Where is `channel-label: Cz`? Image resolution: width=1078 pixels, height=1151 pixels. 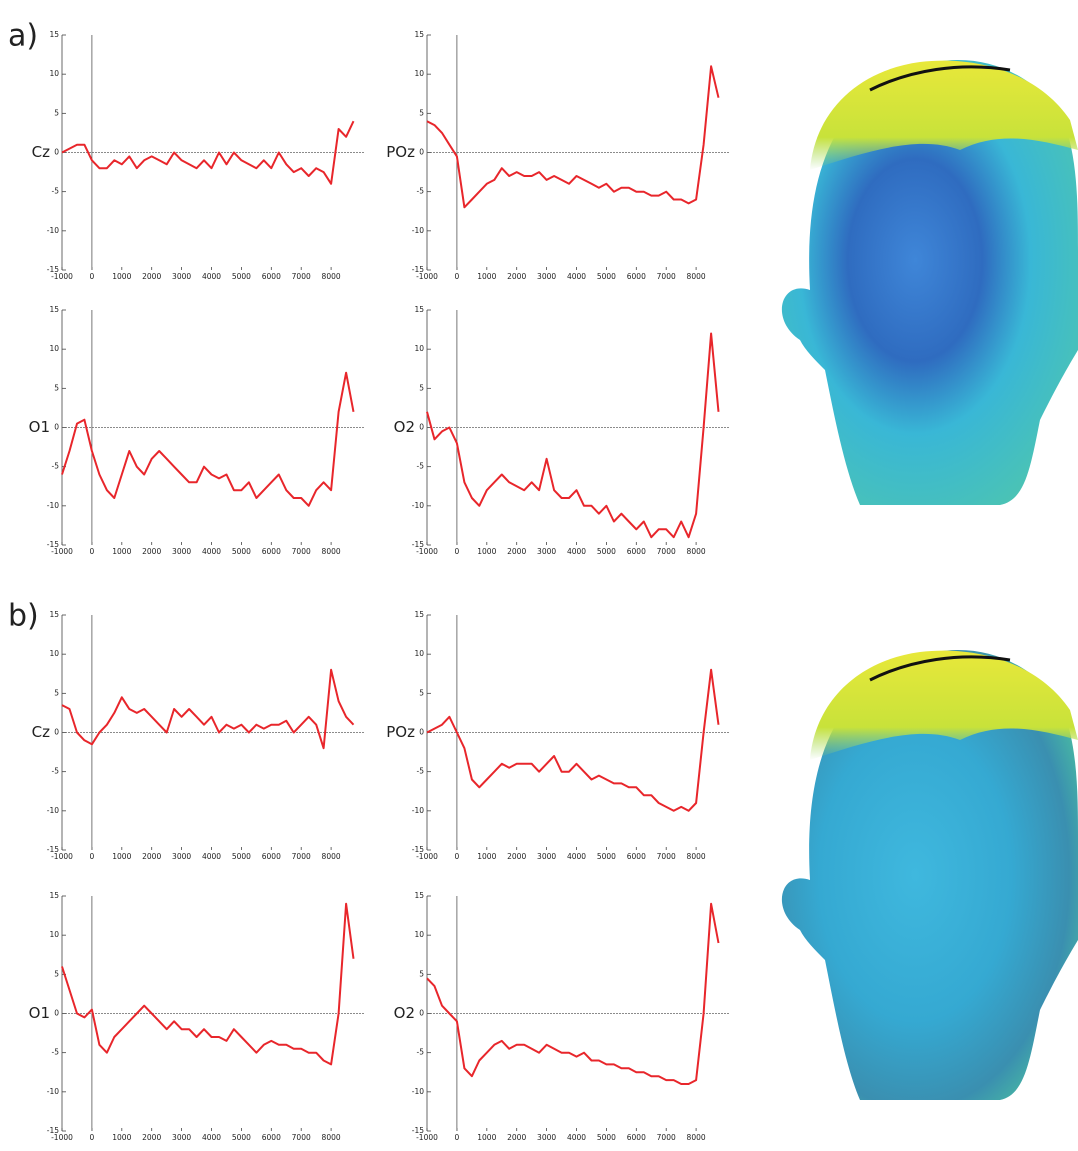 channel-label: Cz is located at coordinates (41, 732).